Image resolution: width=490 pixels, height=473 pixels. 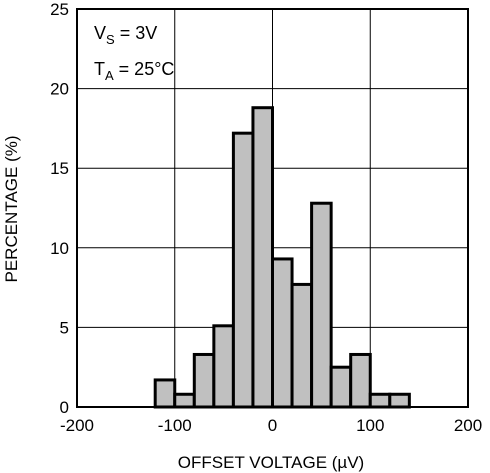 I want to click on y-axis-title: PERCENTAGE (%), so click(x=11, y=208).